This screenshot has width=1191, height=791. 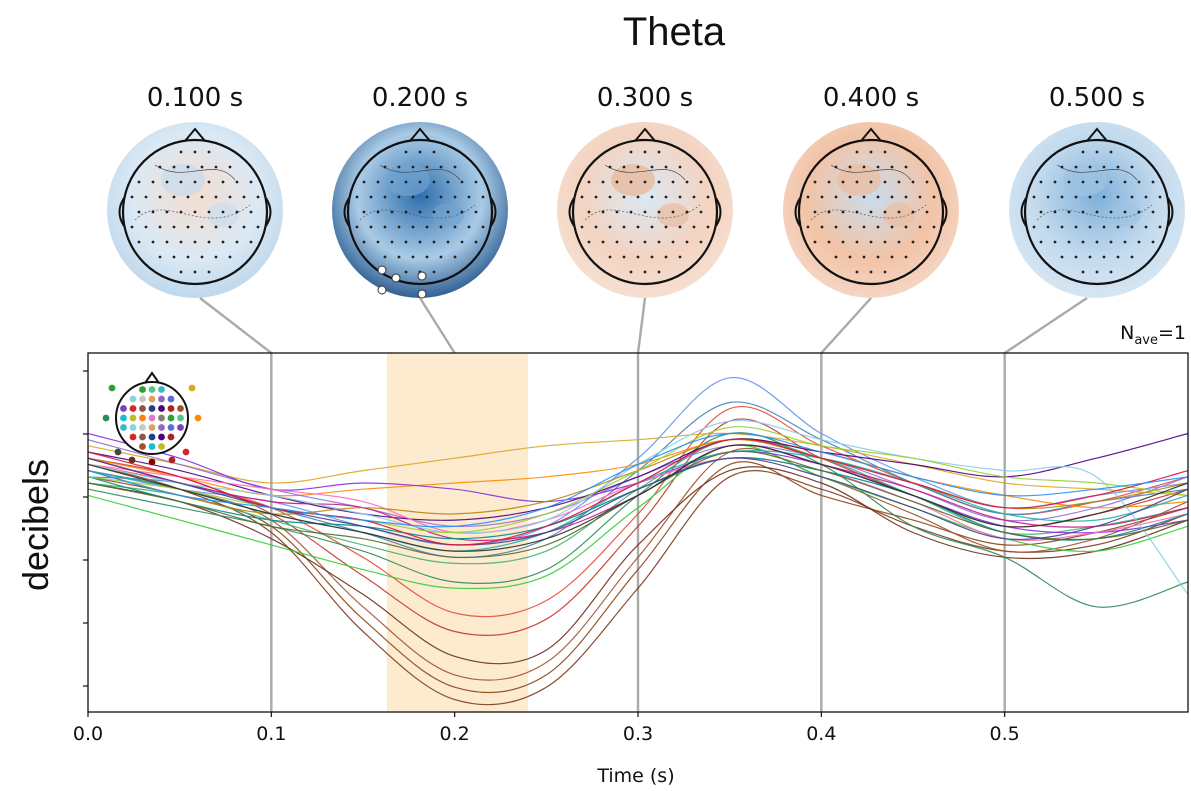 What do you see at coordinates (1005, 734) in the screenshot?
I see `x-tick-label: 0.5` at bounding box center [1005, 734].